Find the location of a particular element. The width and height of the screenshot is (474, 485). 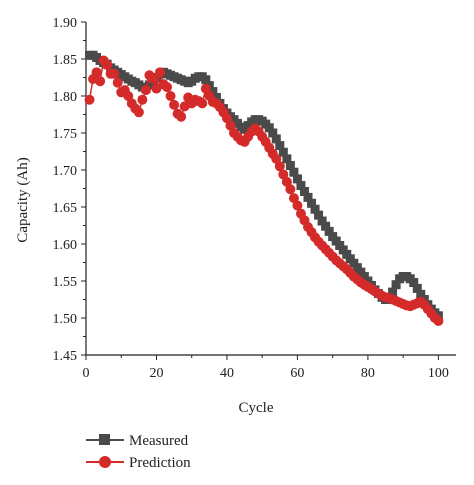

y-ticks: 1.45 1.50 1.55 1.60 1.65 1.70 1.75 1.80 1.85 1.90 is located at coordinates (69, 190).